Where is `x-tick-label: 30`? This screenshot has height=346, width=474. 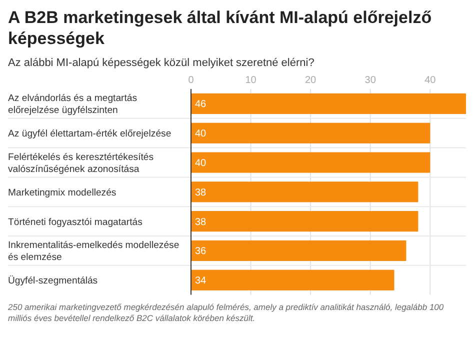 x-tick-label: 30 is located at coordinates (370, 80).